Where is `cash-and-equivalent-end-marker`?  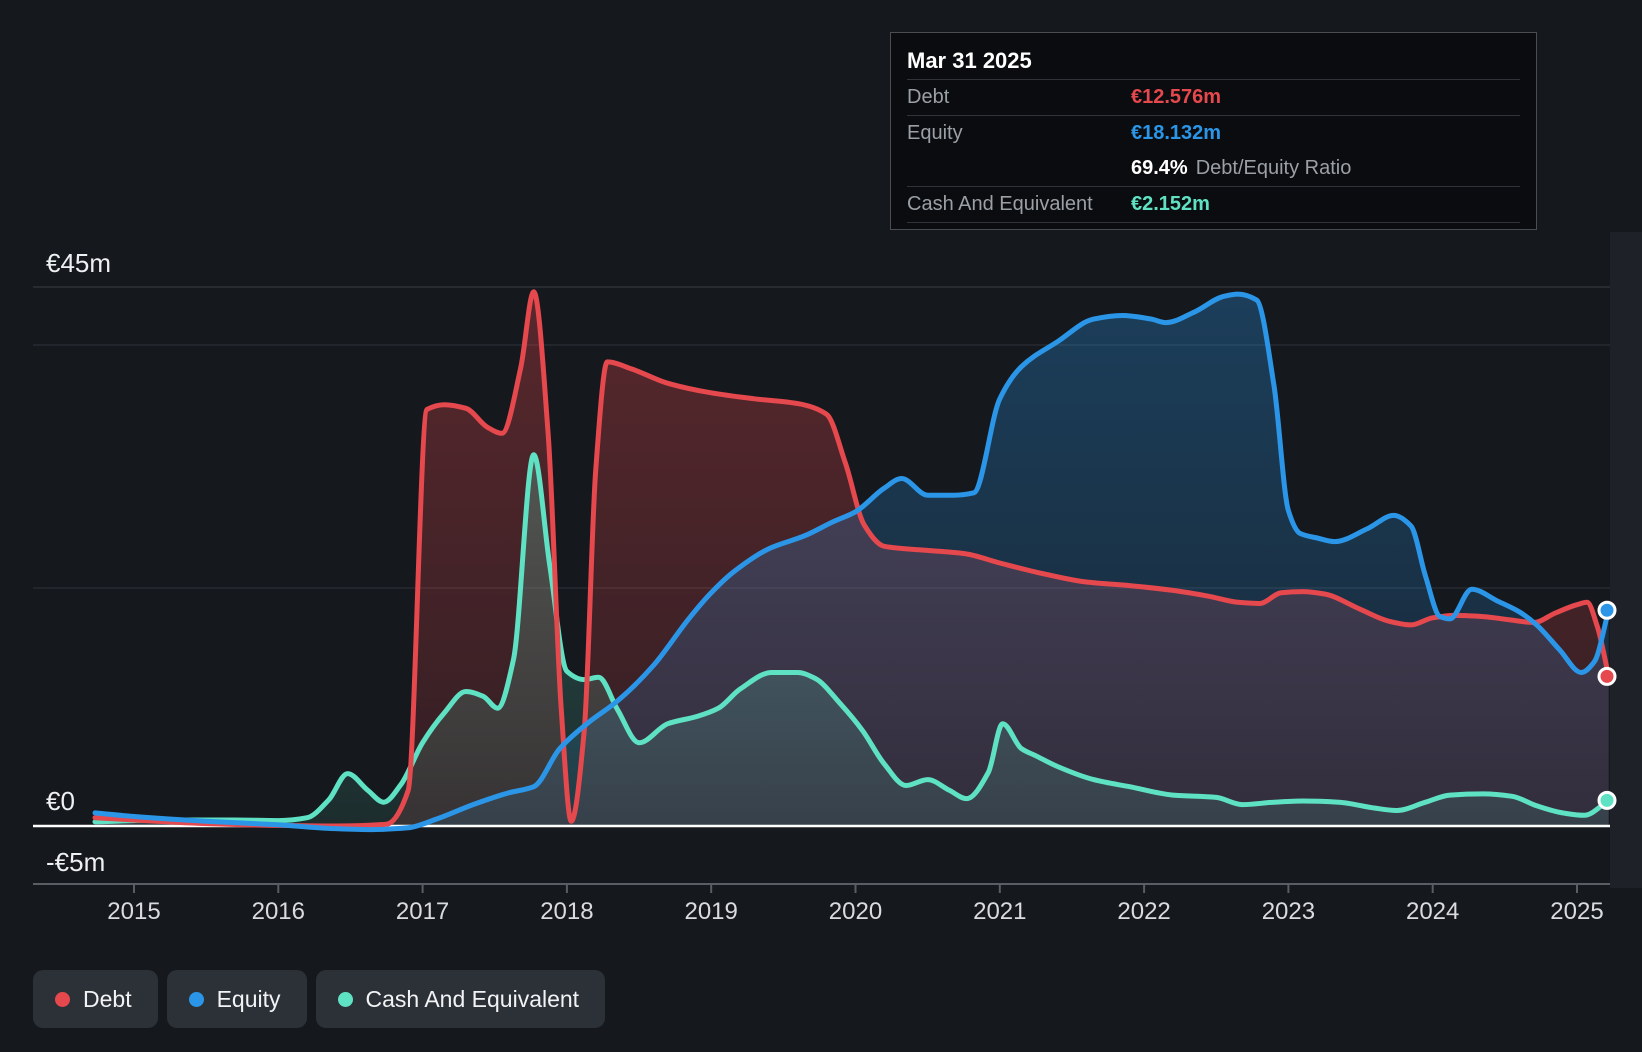 cash-and-equivalent-end-marker is located at coordinates (1607, 800).